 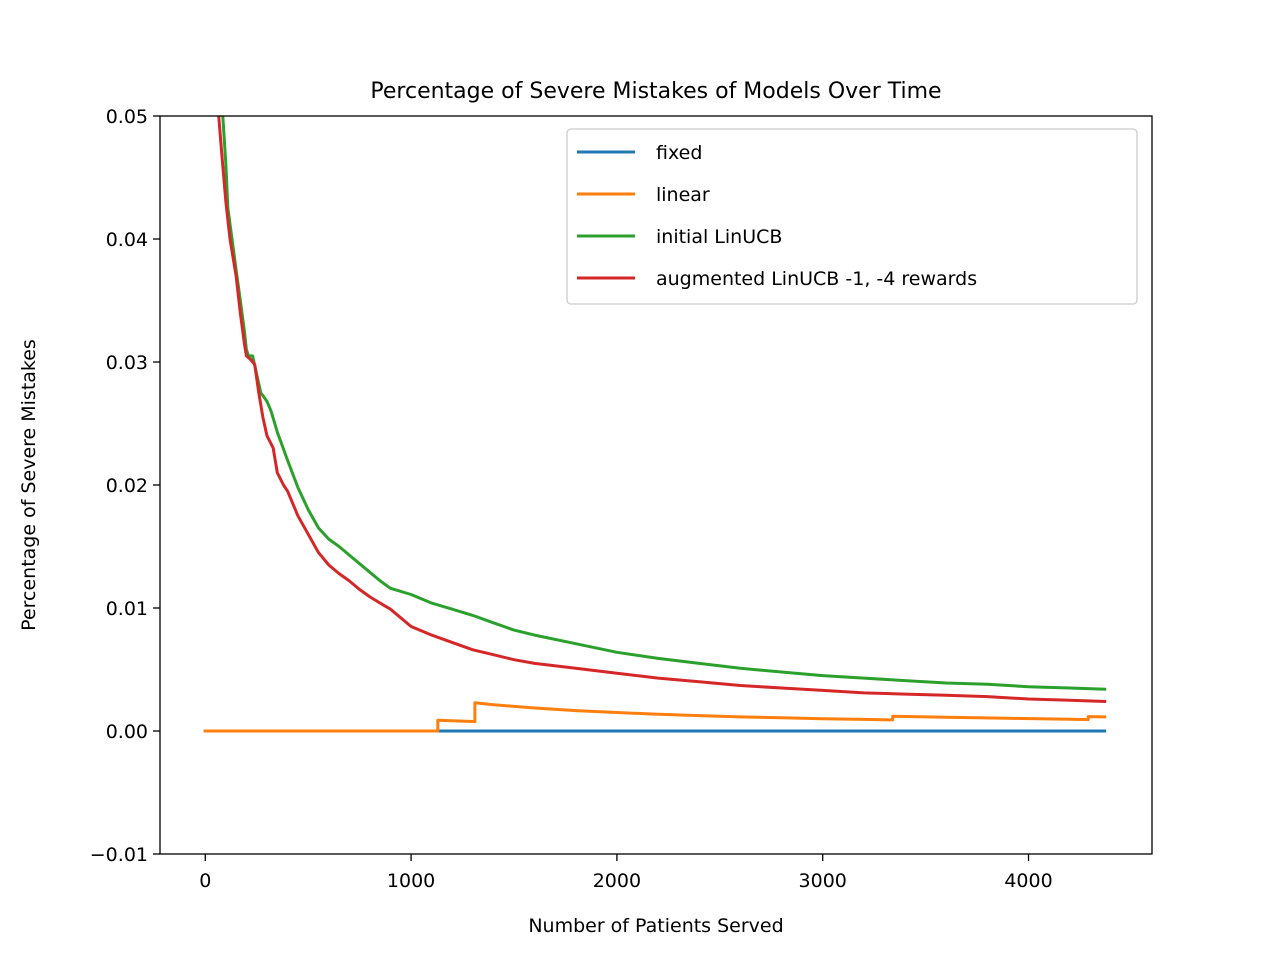 I want to click on x-tick-label: 2000, so click(x=617, y=881).